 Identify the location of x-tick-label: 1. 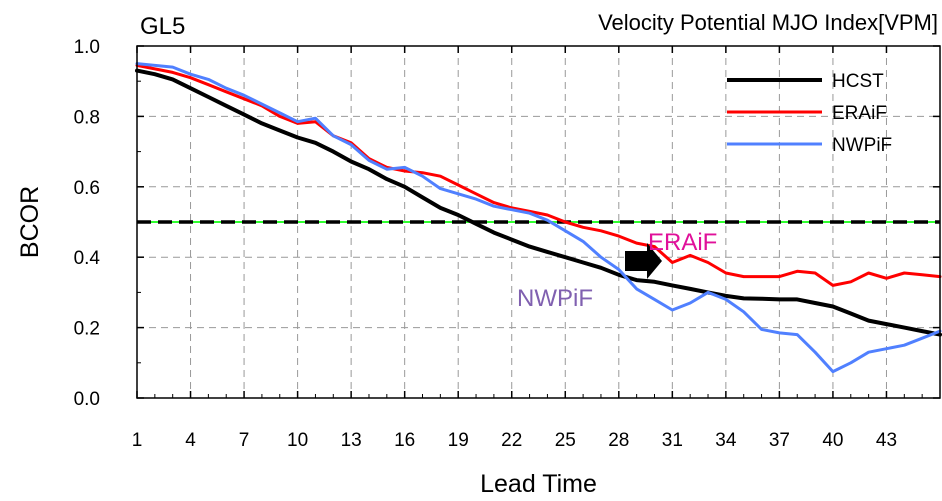
(137, 440).